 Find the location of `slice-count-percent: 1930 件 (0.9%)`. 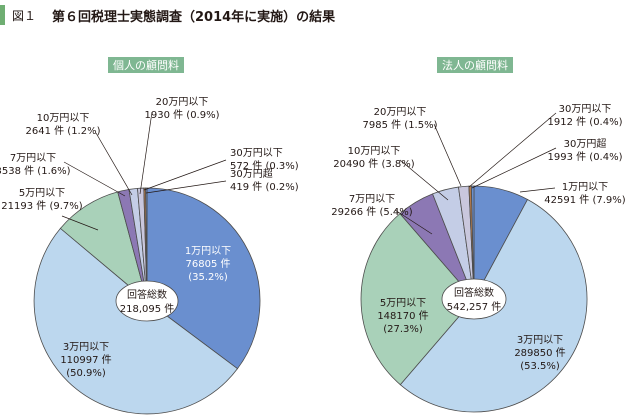

slice-count-percent: 1930 件 (0.9%) is located at coordinates (181, 115).